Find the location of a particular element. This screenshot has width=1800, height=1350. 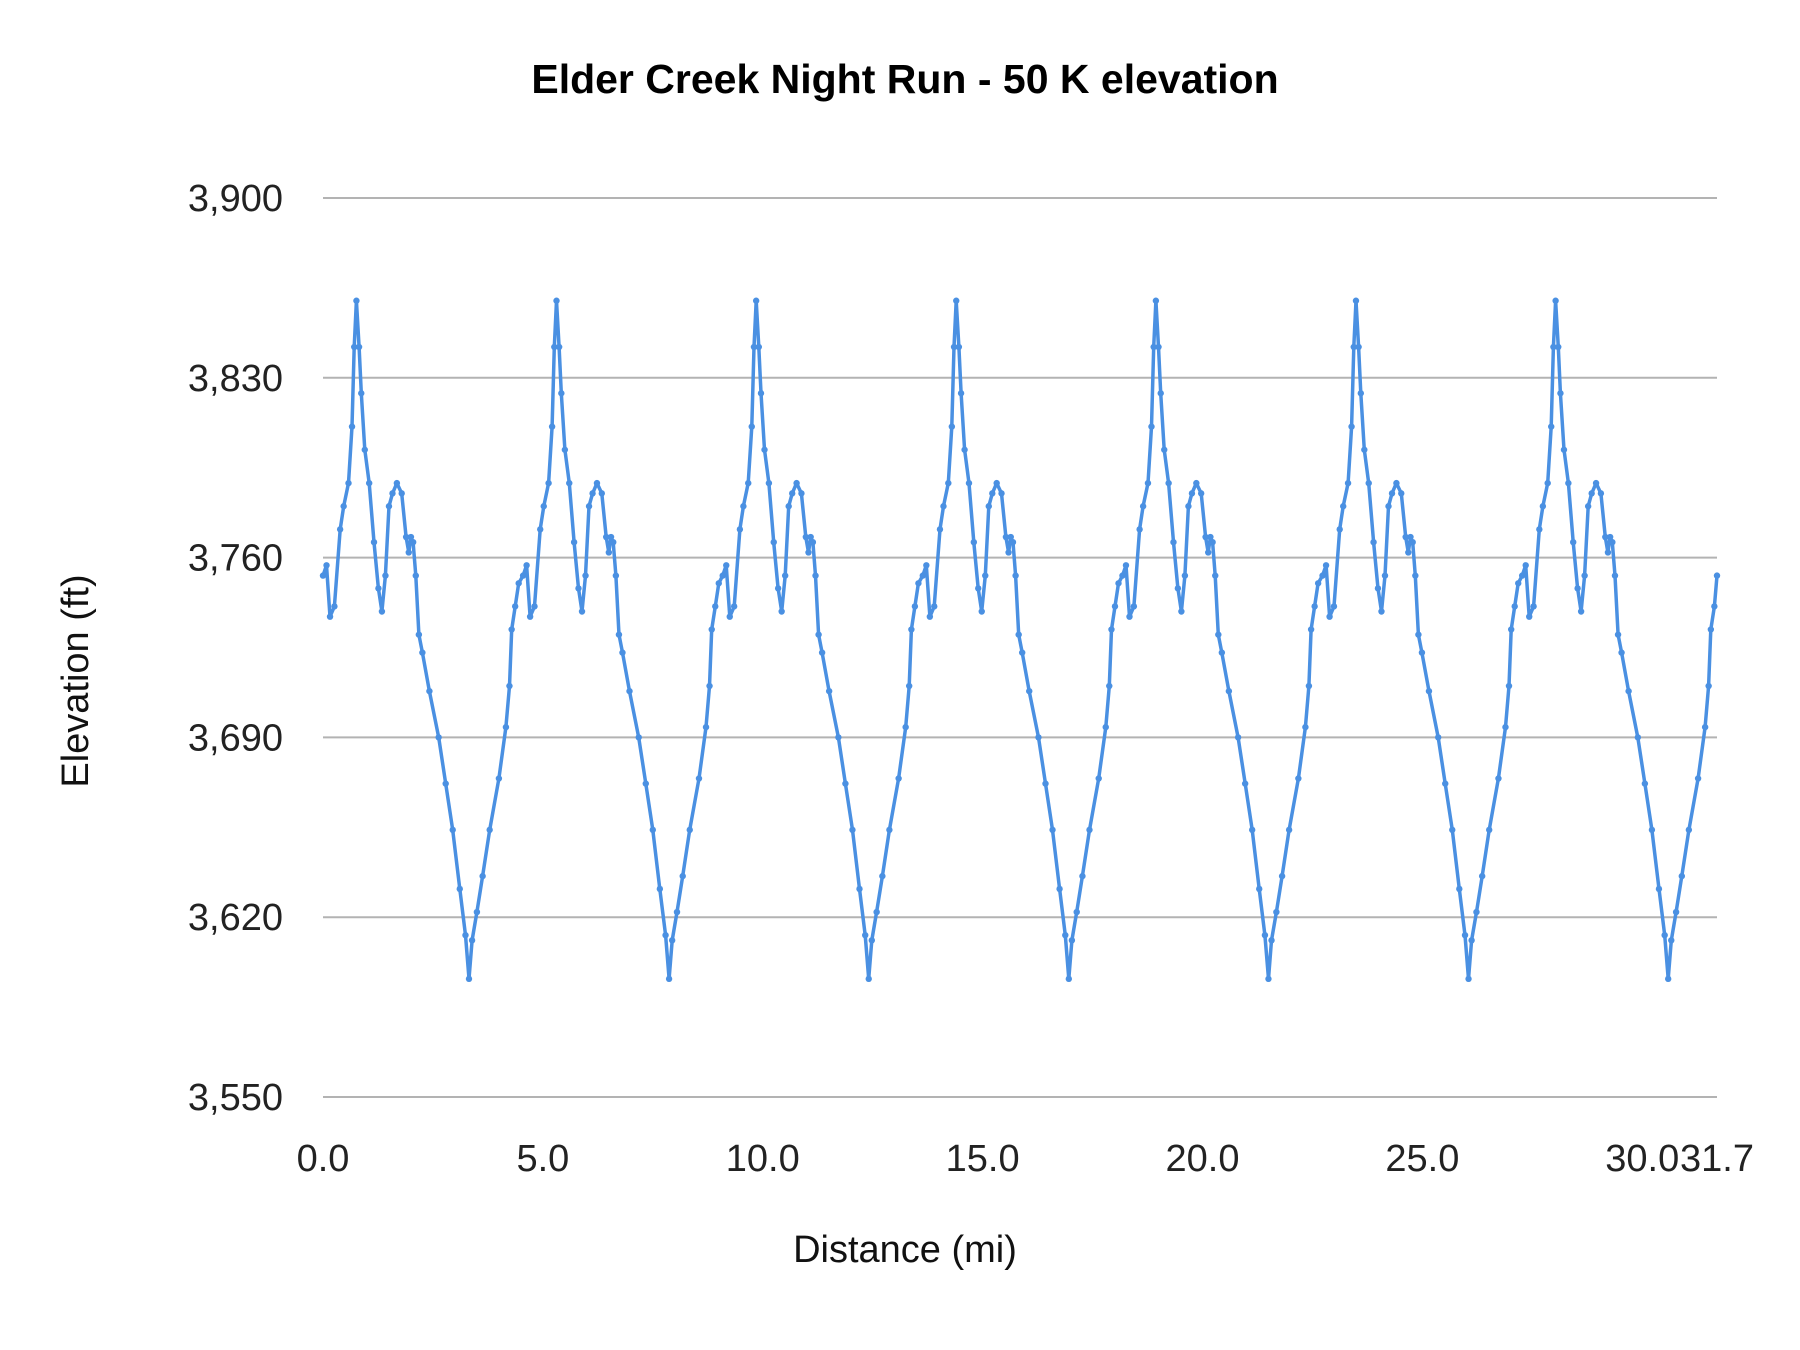

chart-title: Elder Creek Night Run - 50 K elevation is located at coordinates (904, 79).